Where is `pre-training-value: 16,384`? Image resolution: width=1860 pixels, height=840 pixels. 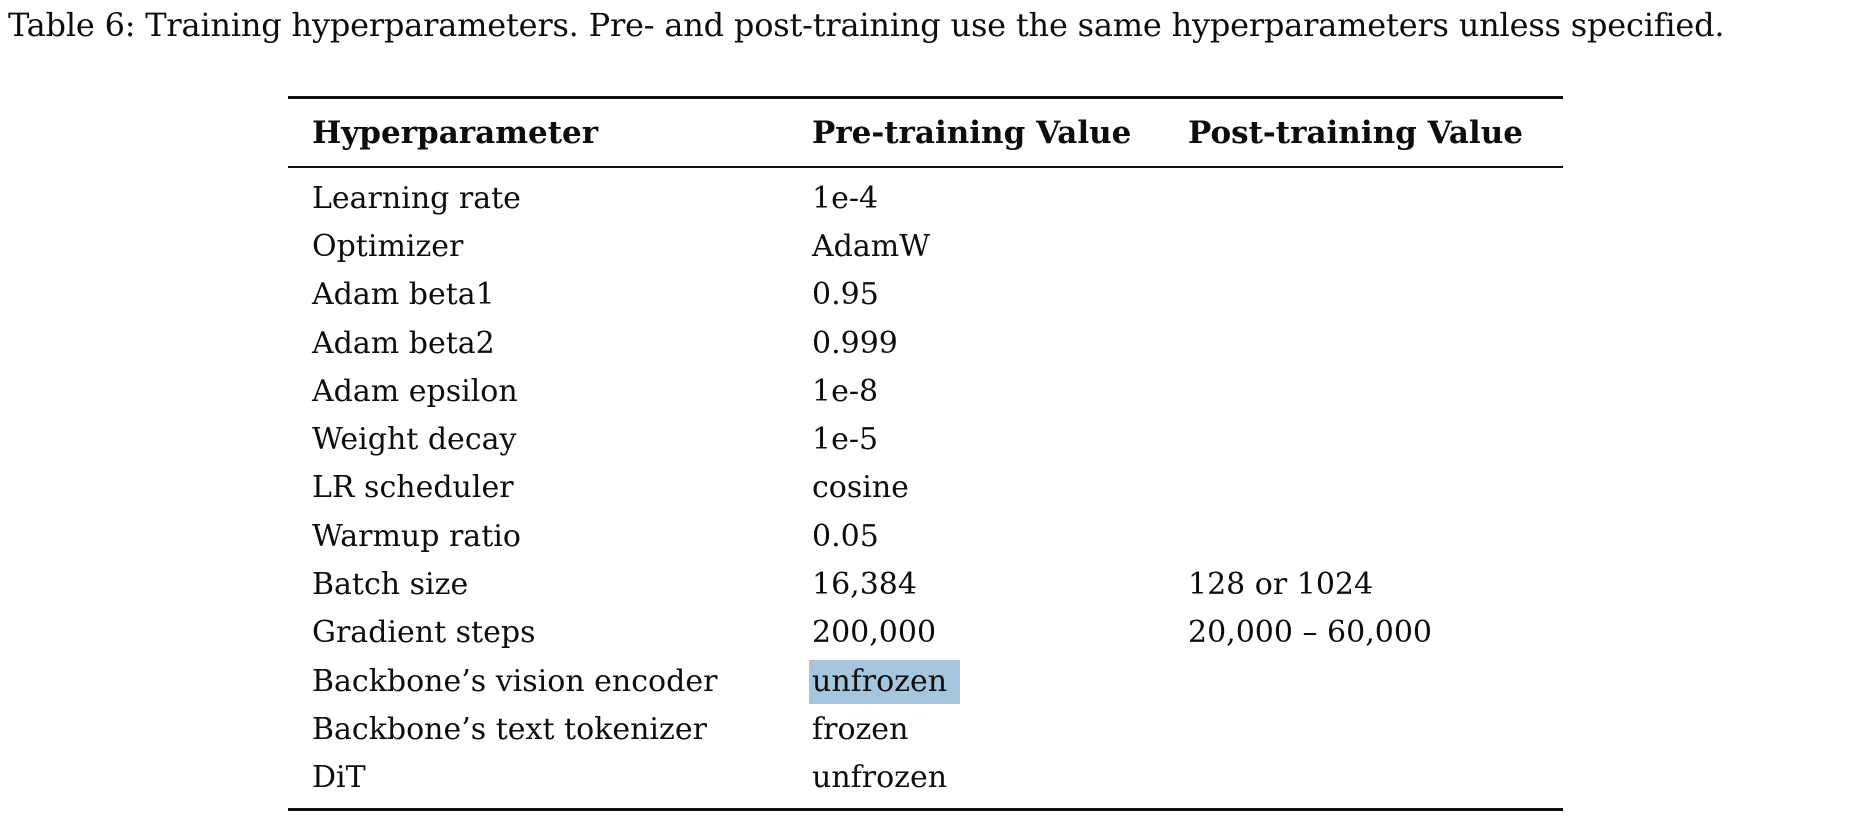
pre-training-value: 16,384 is located at coordinates (864, 585).